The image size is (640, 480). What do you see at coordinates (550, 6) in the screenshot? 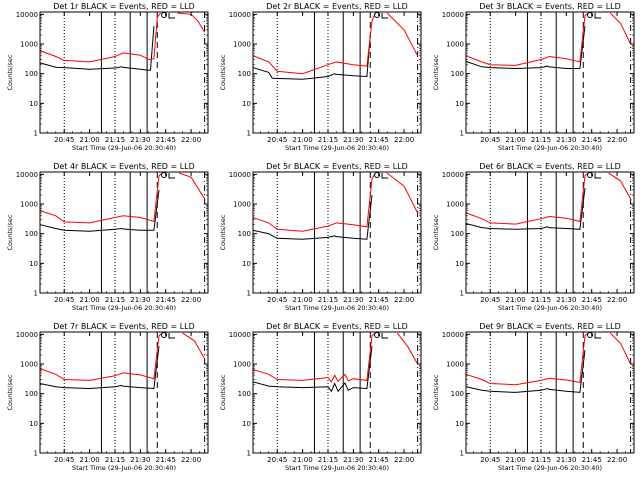
I see `plot-title: Det 3r BLACK = Events, RED = LLD` at bounding box center [550, 6].